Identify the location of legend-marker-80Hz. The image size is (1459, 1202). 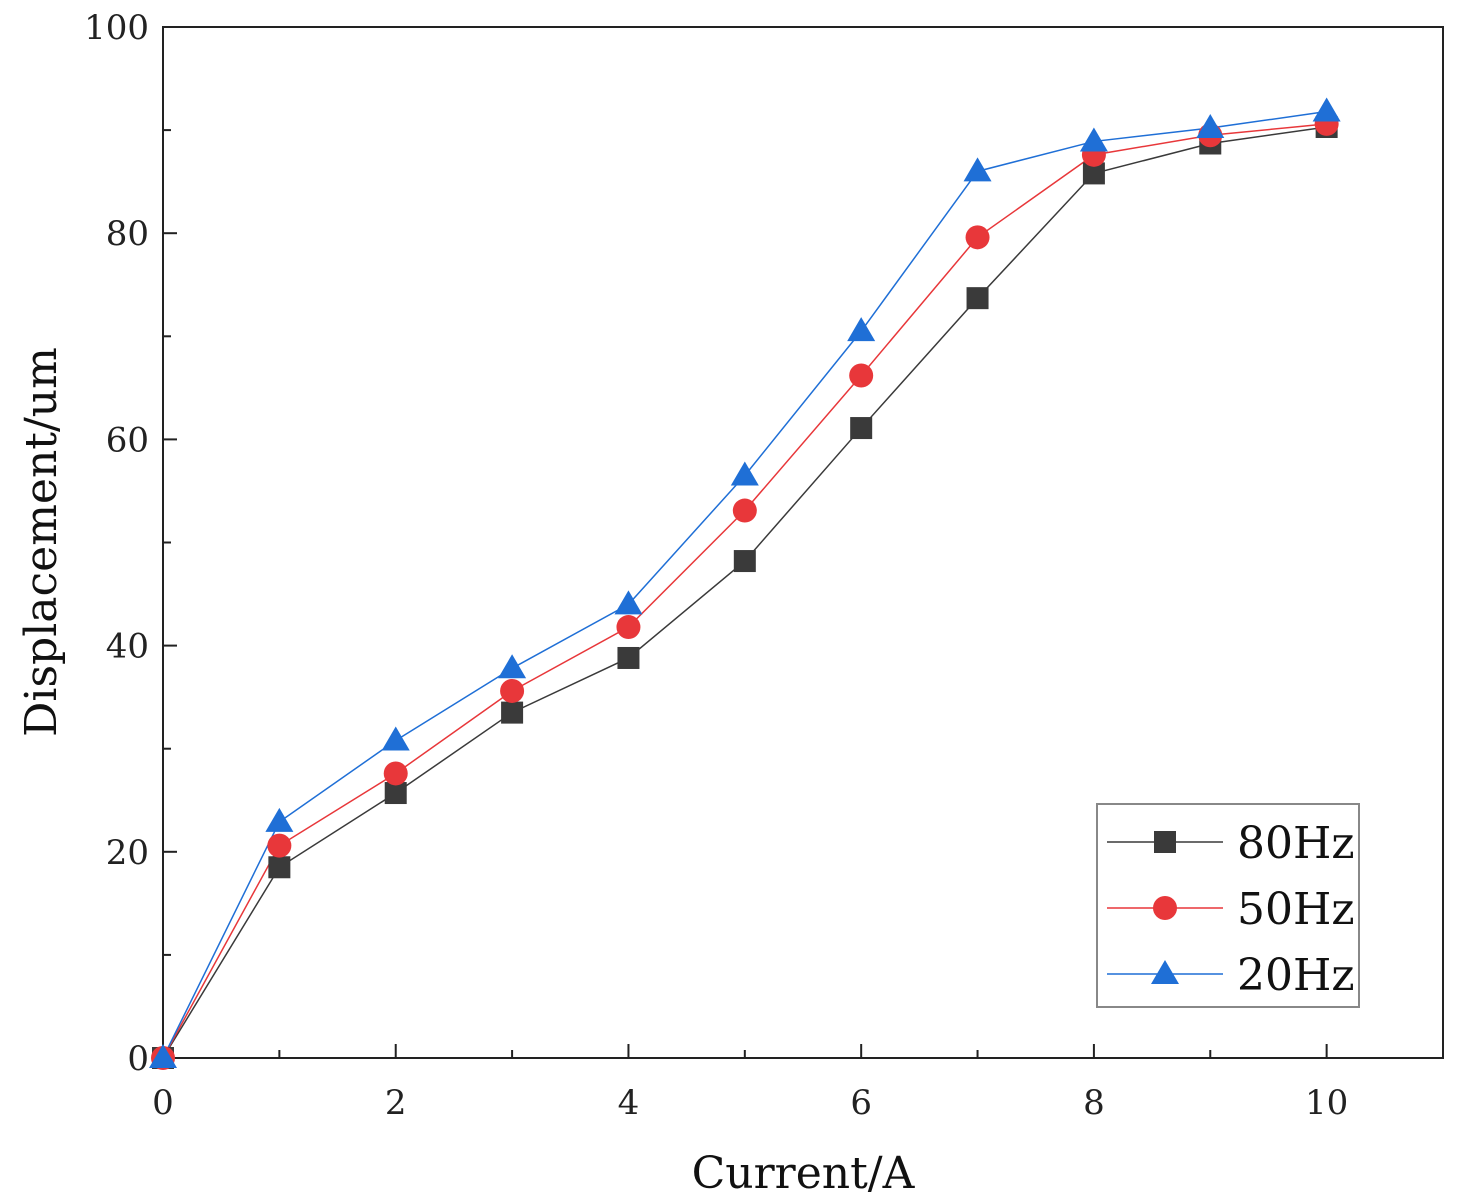
(1165, 842).